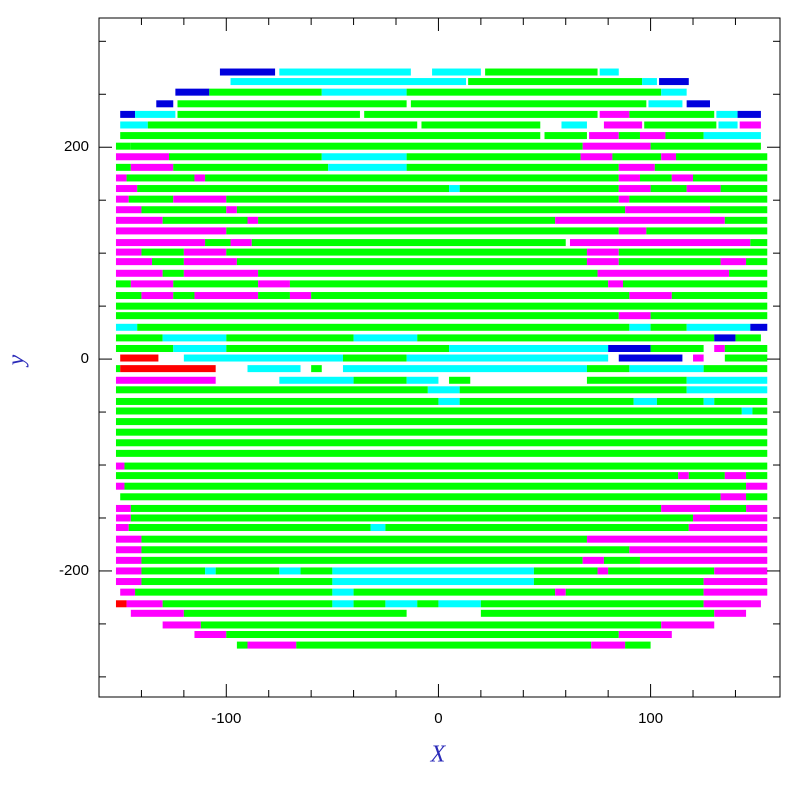 This screenshot has height=797, width=797. I want to click on y-tick-label: 0, so click(85, 358).